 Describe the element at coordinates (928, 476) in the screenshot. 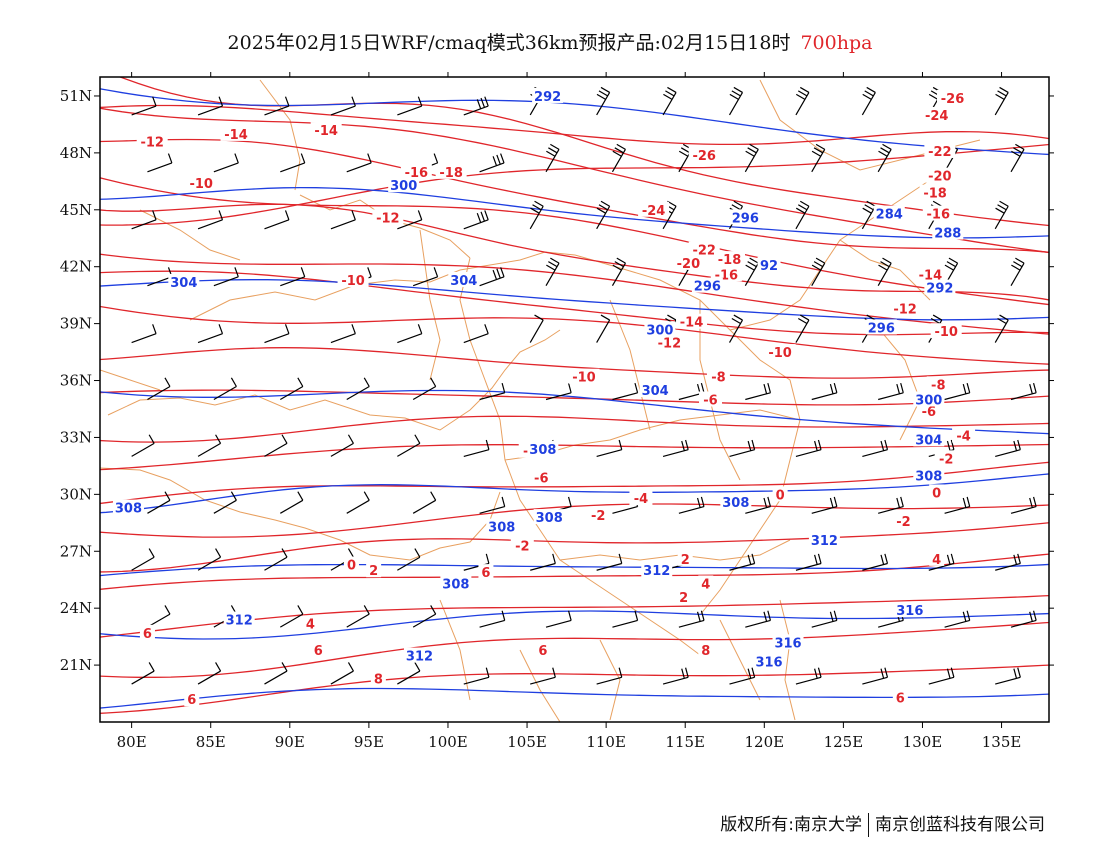

I see `height-label: 308` at that location.